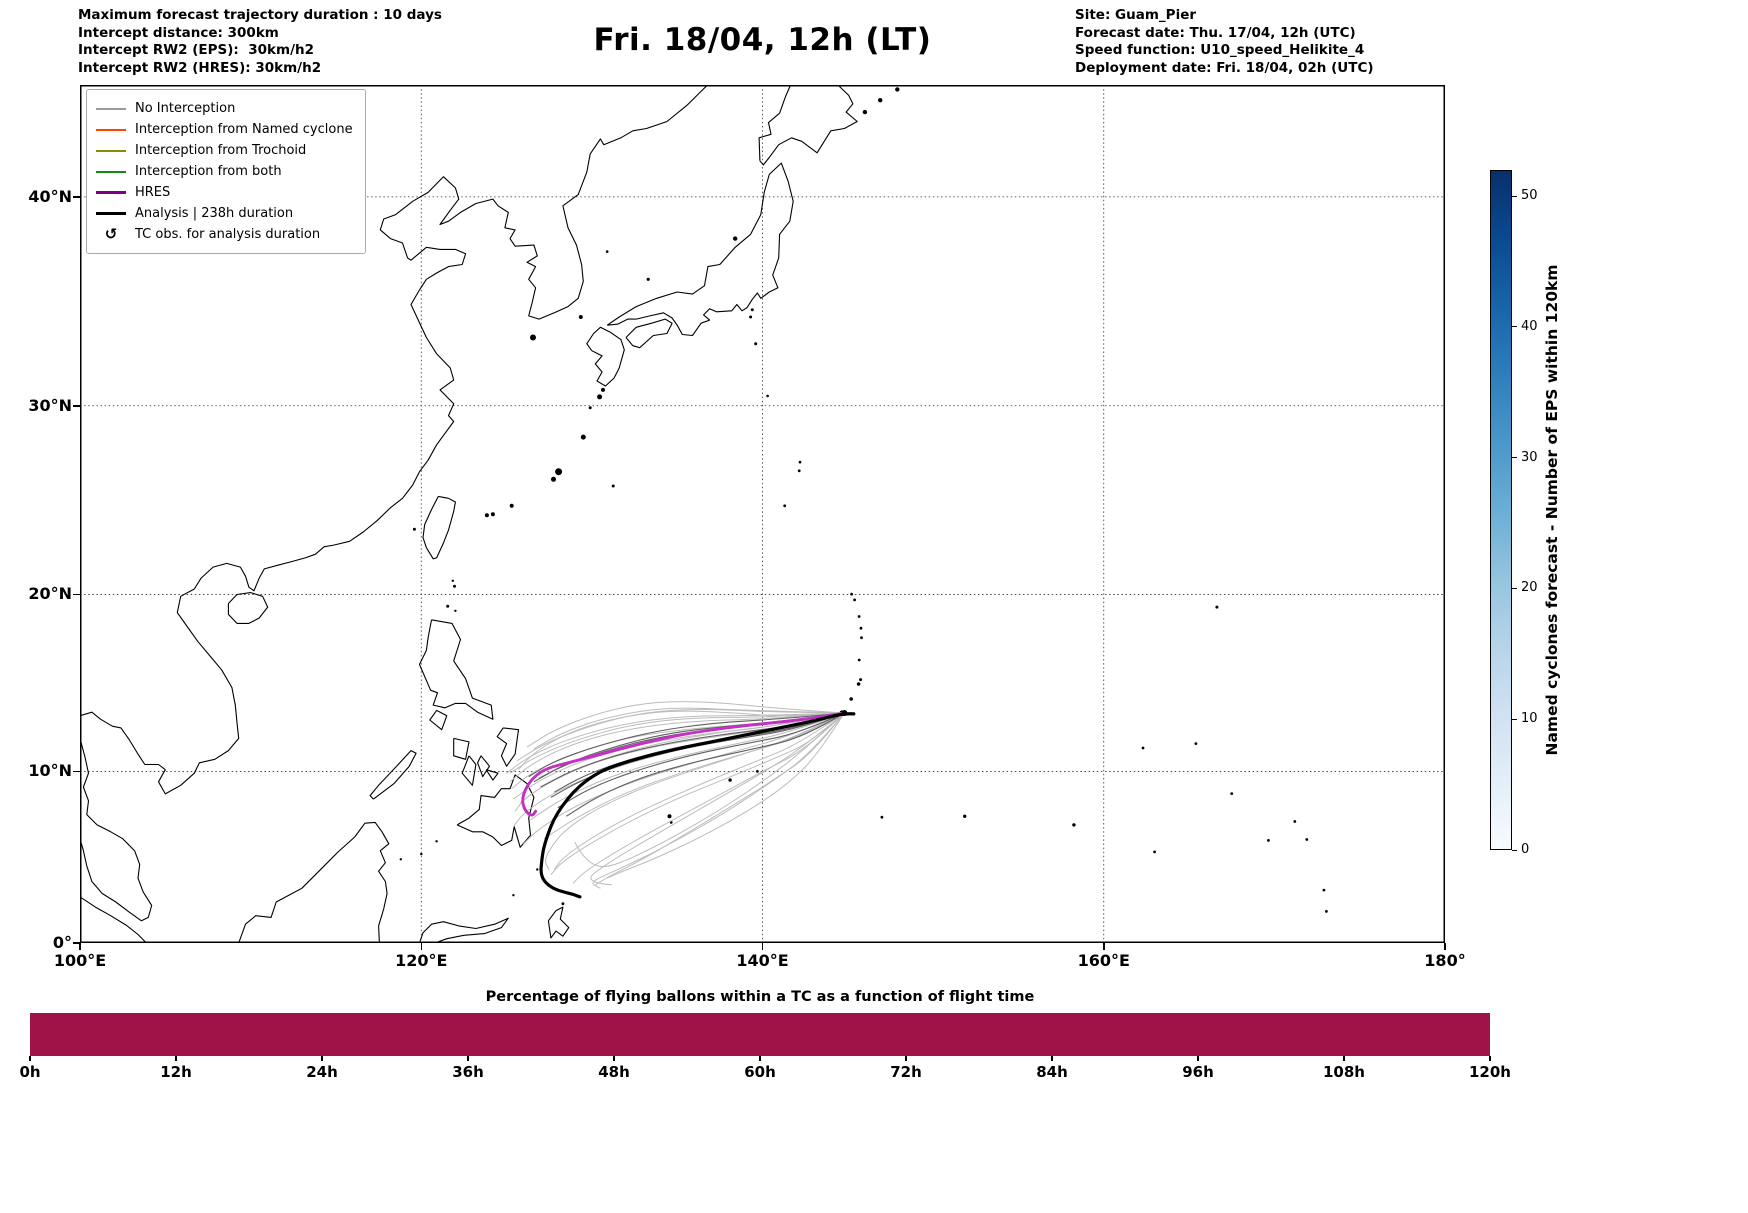 The height and width of the screenshot is (1213, 1748). I want to click on colorbar-tick-10: 10, so click(1529, 719).